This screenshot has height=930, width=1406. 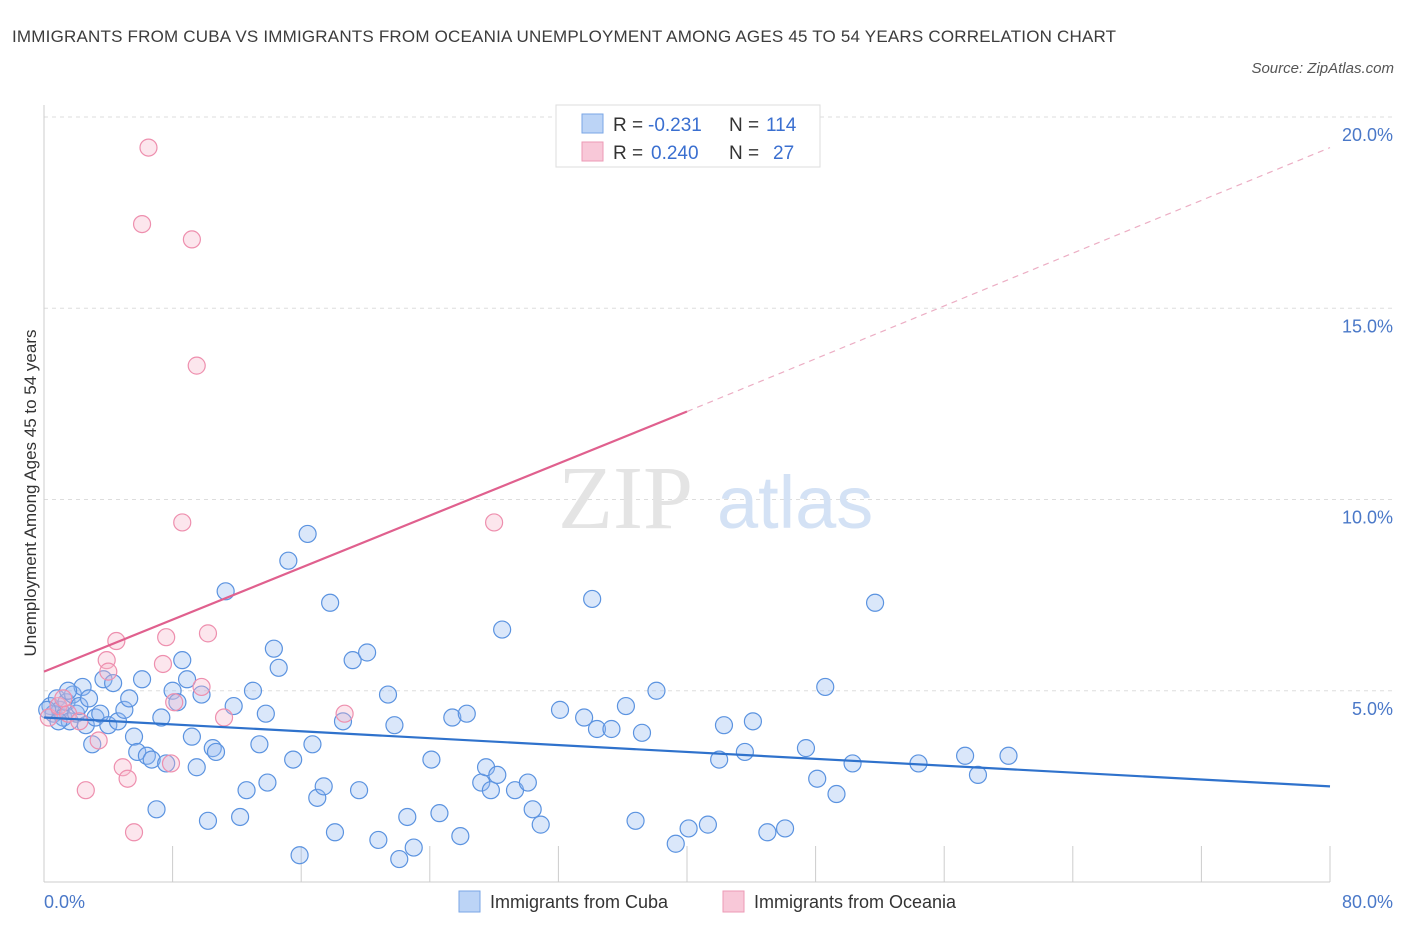 What do you see at coordinates (625, 498) in the screenshot?
I see `watermark-zip: ZIP` at bounding box center [625, 498].